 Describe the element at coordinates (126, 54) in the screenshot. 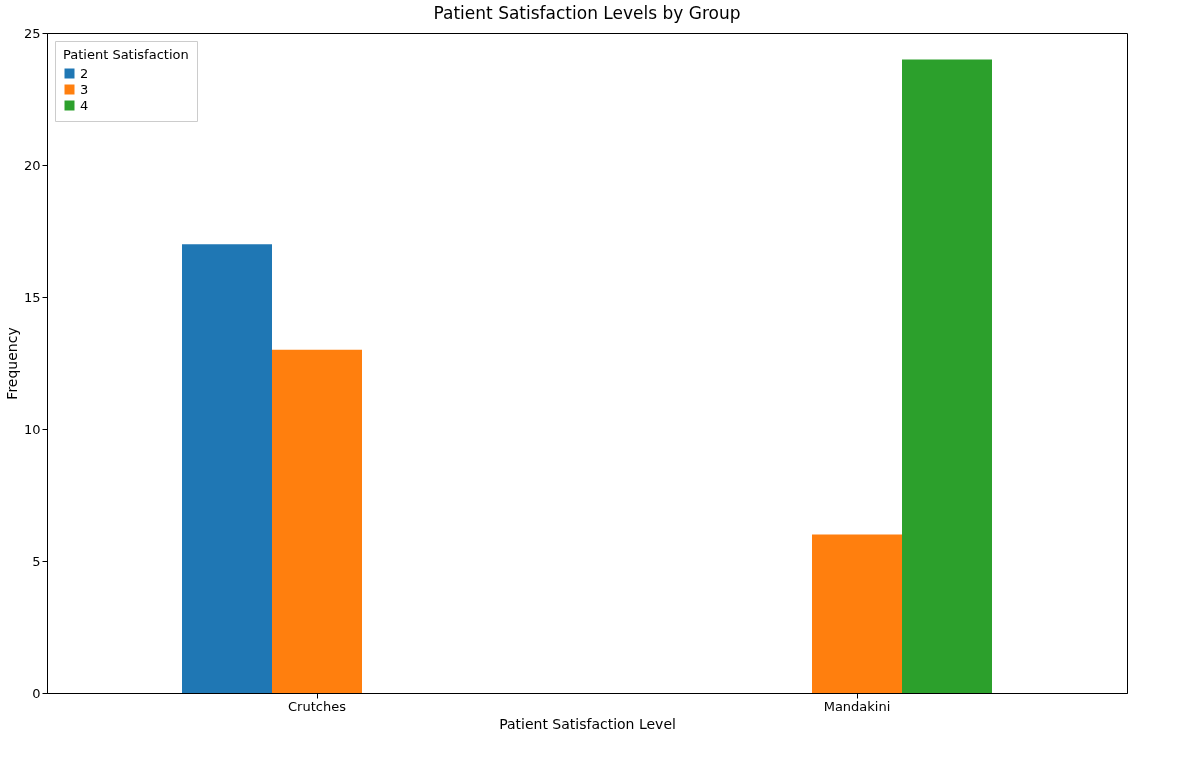

I see `legend-title: Patient Satisfaction` at that location.